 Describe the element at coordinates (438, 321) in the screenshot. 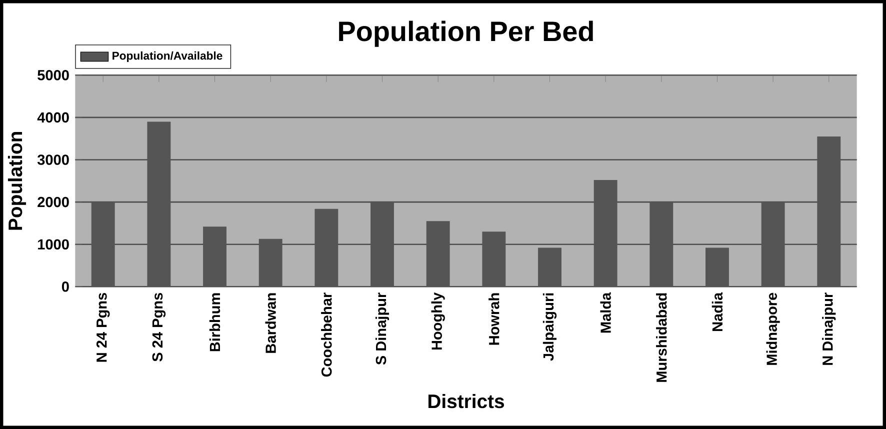

I see `x-tick-label: Hooghly` at that location.